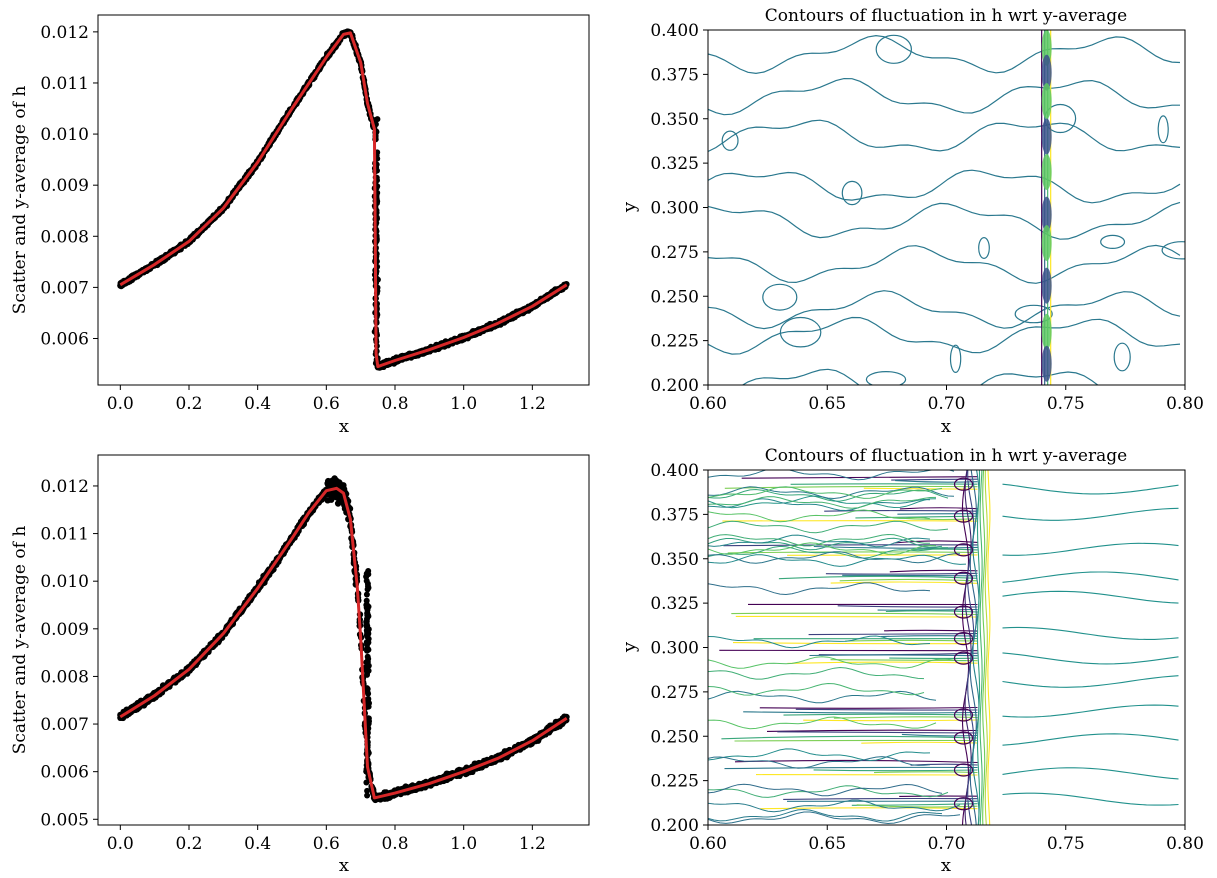 Image resolution: width=1217 pixels, height=878 pixels. Describe the element at coordinates (674, 386) in the screenshot. I see `y-tick-label: 0.200` at that location.